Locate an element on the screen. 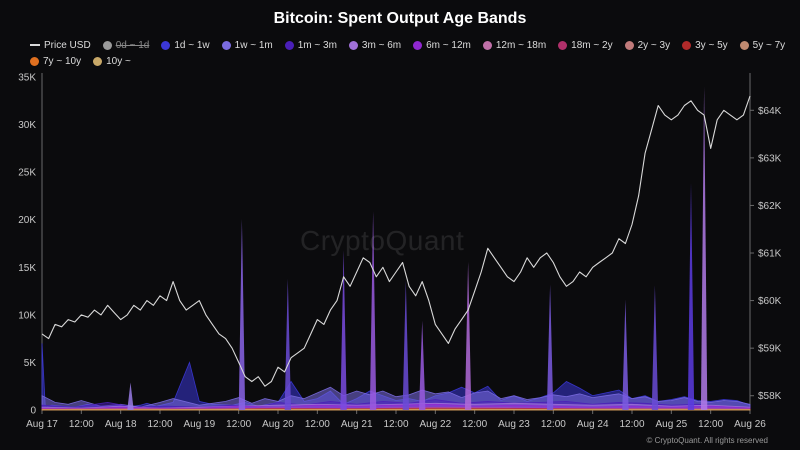  legend-item-12m-18m: 12m ~ 18m is located at coordinates (514, 45).